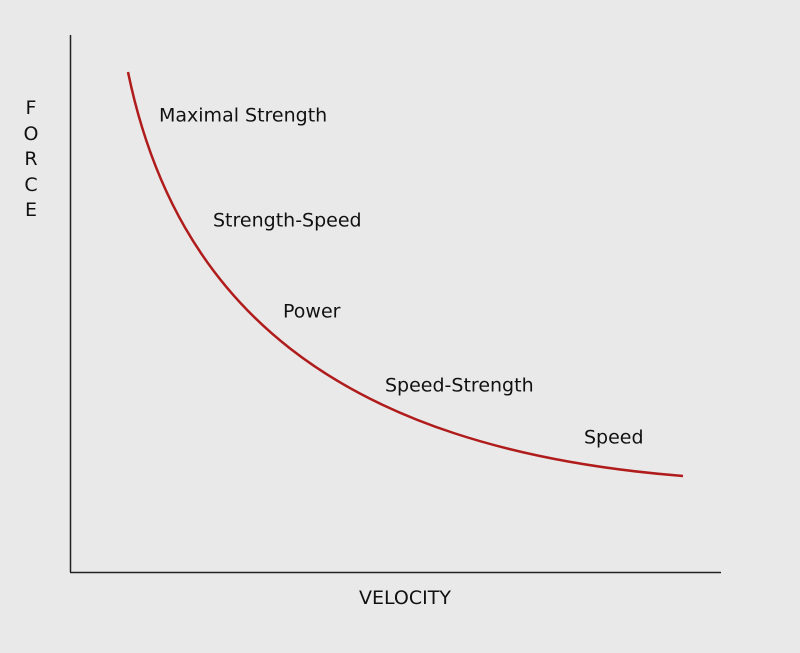  I want to click on region-label: Power, so click(312, 311).